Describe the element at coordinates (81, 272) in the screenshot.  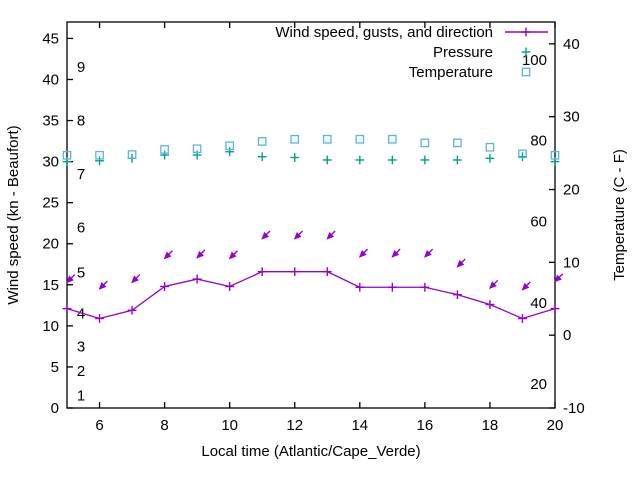
I see `beaufort-scale-label: 5` at that location.